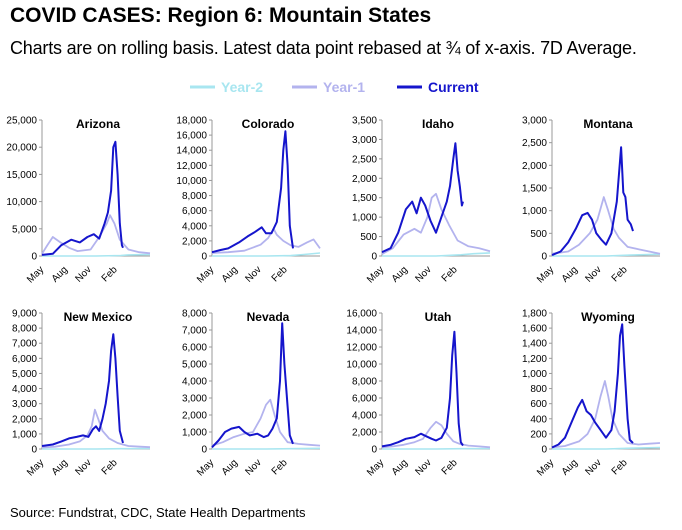 The image size is (682, 530). Describe the element at coordinates (21, 148) in the screenshot. I see `y-tick-label: 20,000` at that location.